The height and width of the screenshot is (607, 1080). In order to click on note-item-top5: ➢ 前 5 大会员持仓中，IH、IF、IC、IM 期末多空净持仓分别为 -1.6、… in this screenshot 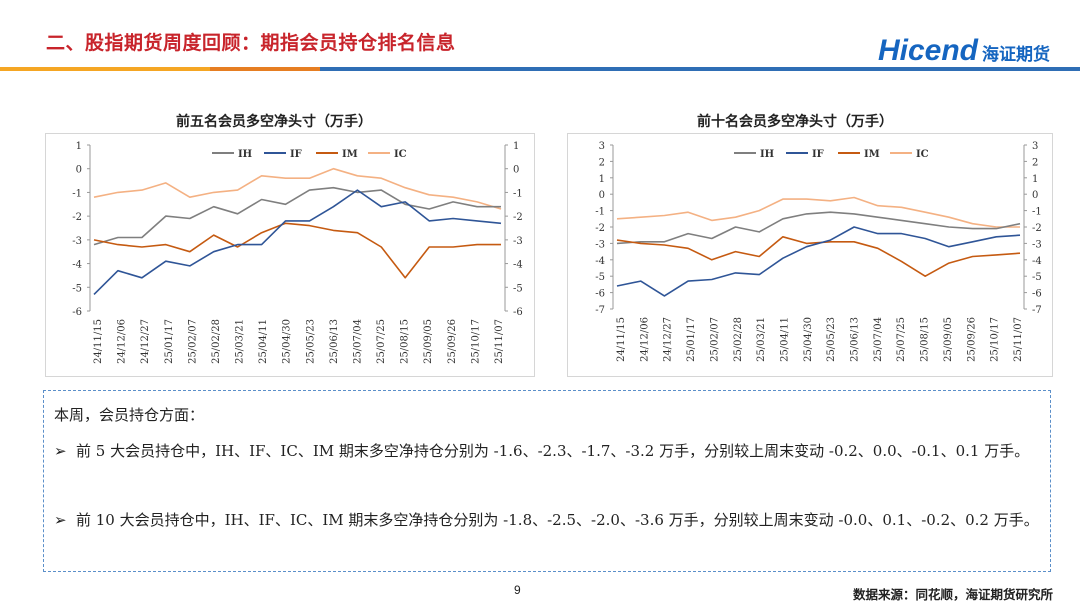, I will do `click(549, 451)`.